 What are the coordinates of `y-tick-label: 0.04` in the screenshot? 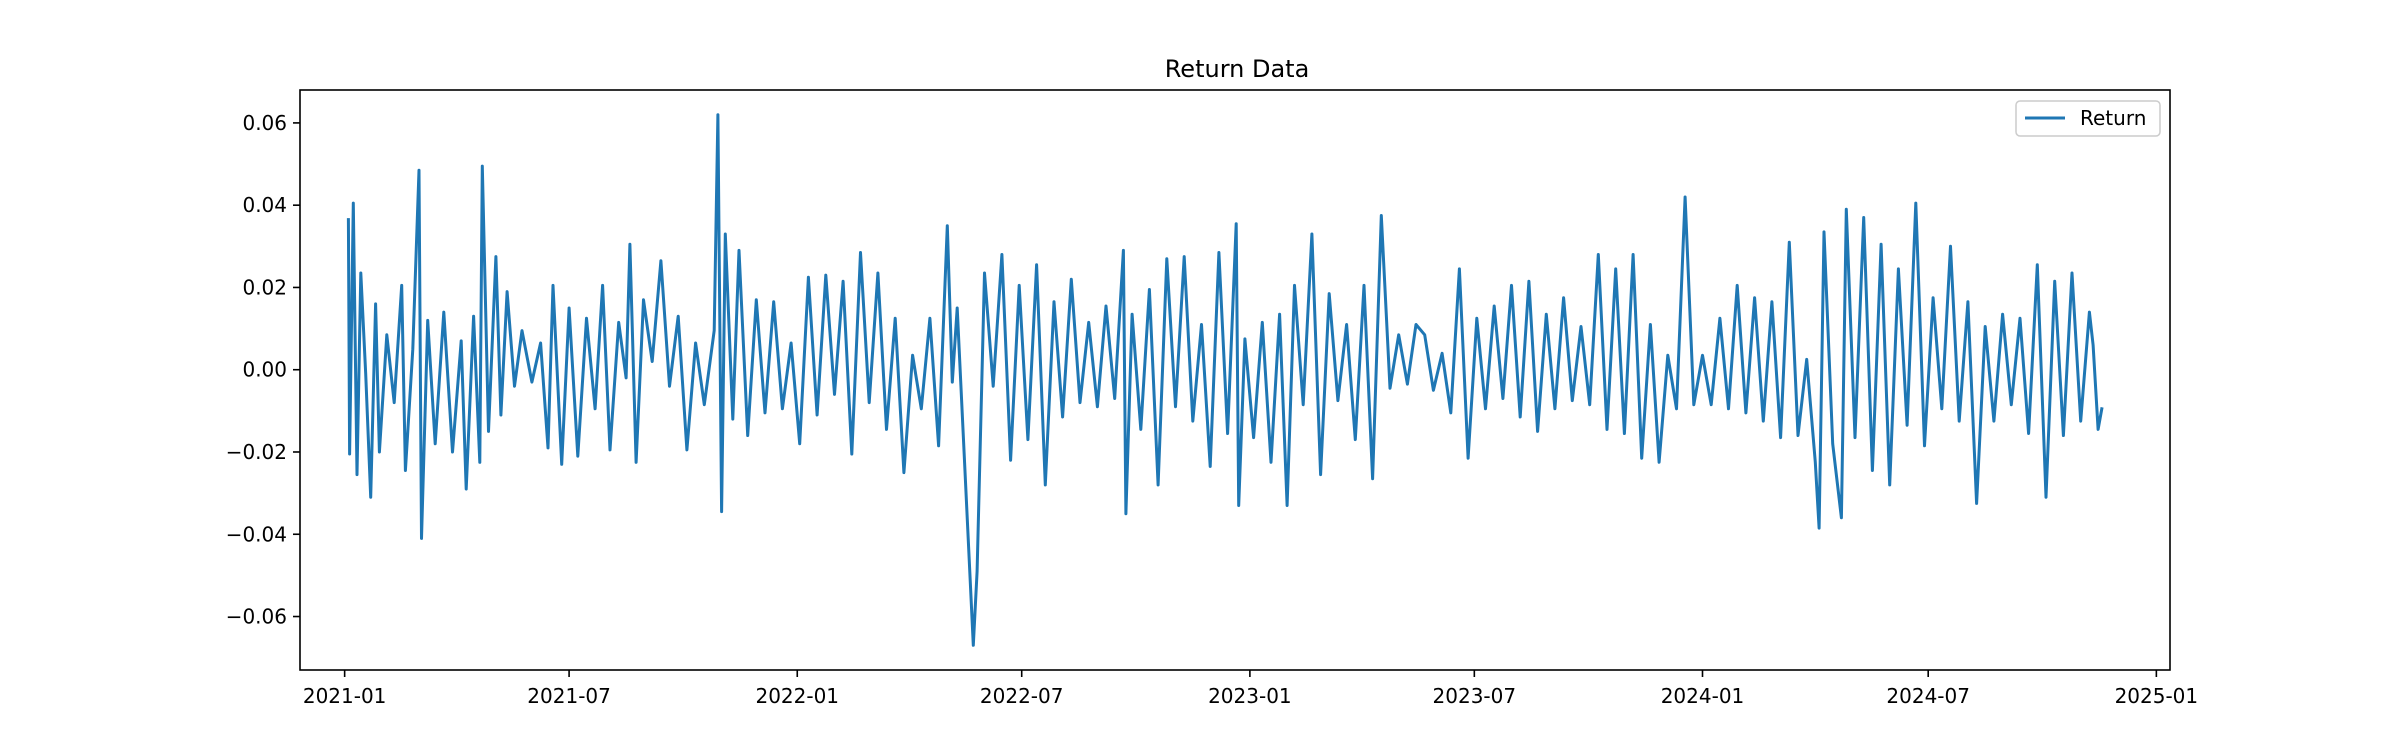 It's located at (264, 205).